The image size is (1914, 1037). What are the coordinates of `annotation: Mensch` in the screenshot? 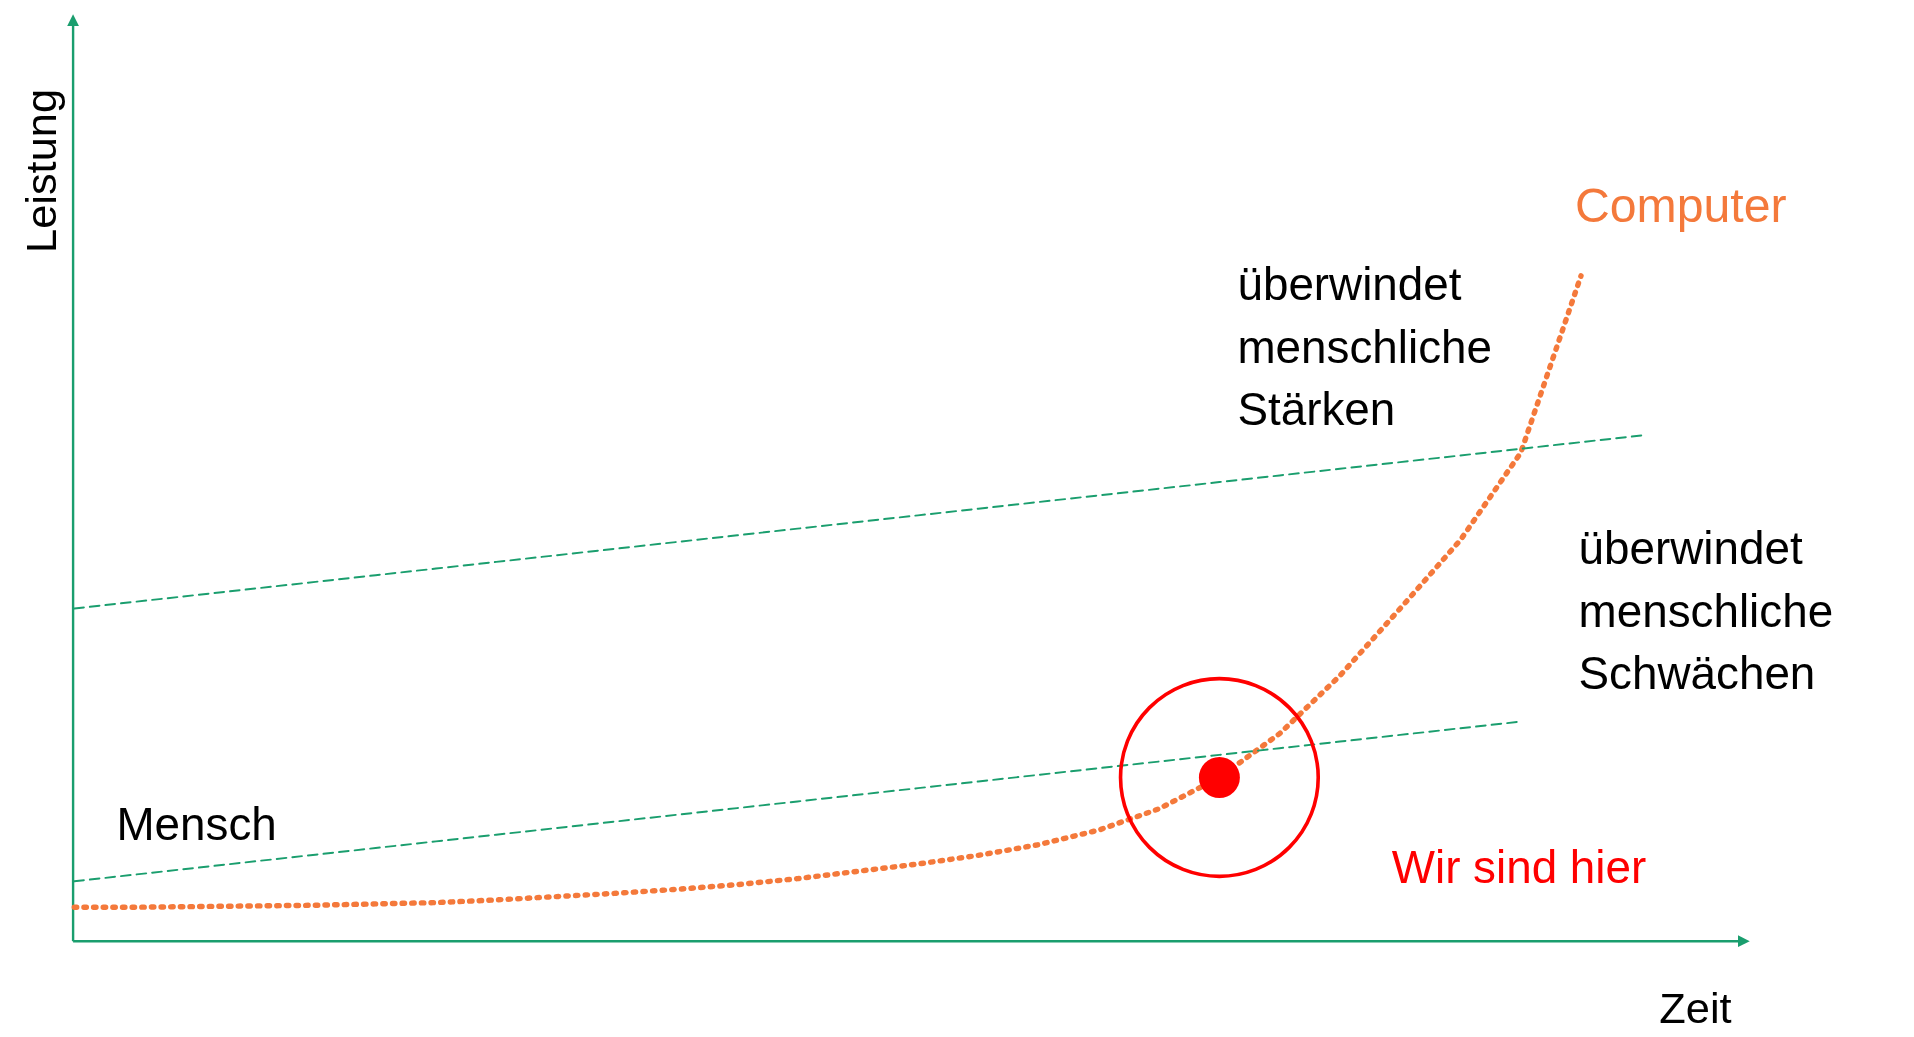 It's located at (196, 824).